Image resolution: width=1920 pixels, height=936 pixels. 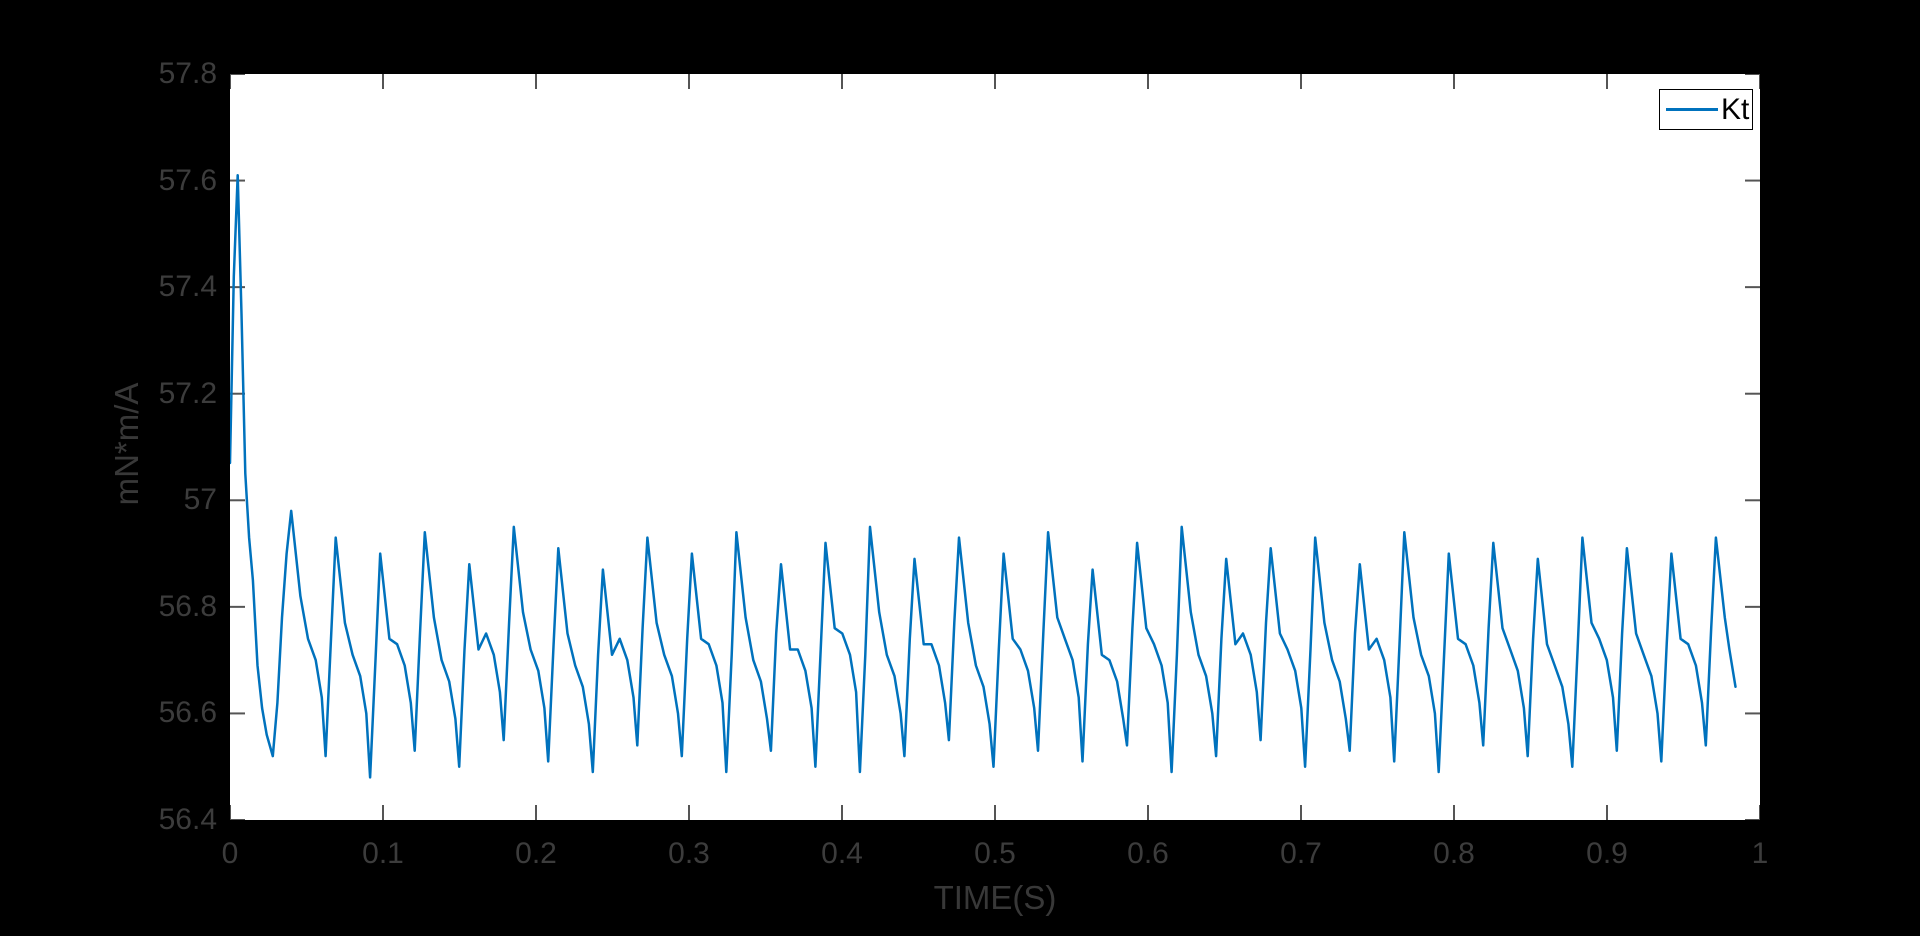 I want to click on y-tick-label: 57.8, so click(x=187, y=73).